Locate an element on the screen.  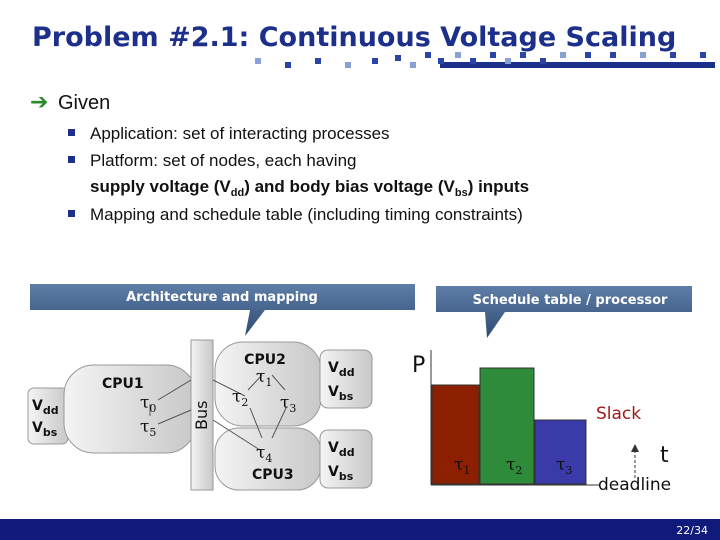
bullet-segment: supply voltage (V is located at coordinates (160, 186).